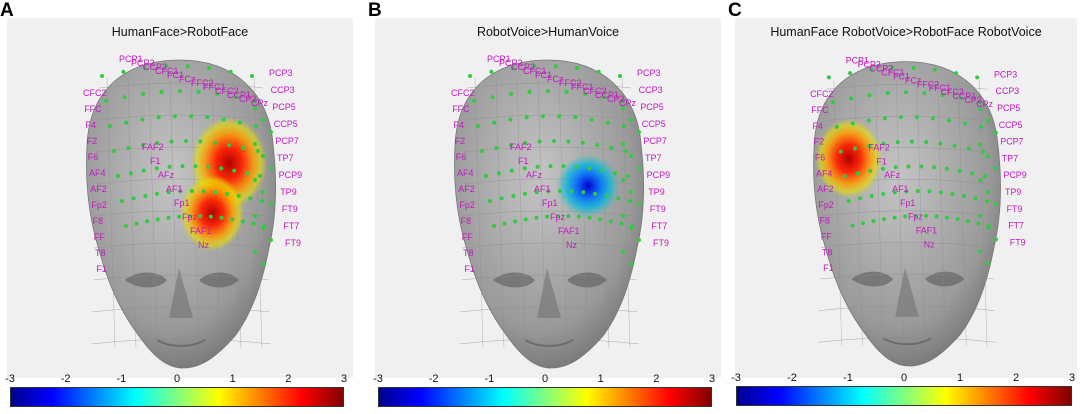  What do you see at coordinates (153, 147) in the screenshot?
I see `electrode-label-center: FAF2` at bounding box center [153, 147].